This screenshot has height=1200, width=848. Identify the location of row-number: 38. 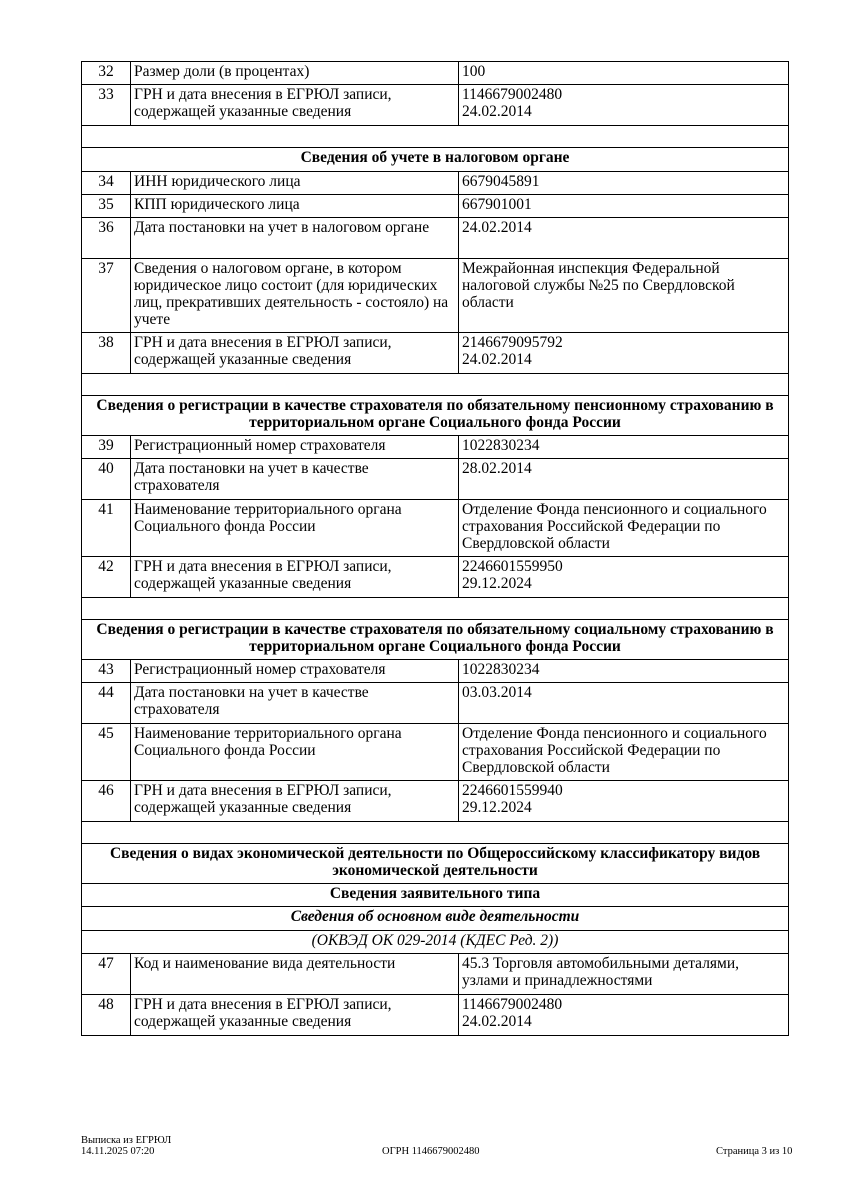
(106, 353).